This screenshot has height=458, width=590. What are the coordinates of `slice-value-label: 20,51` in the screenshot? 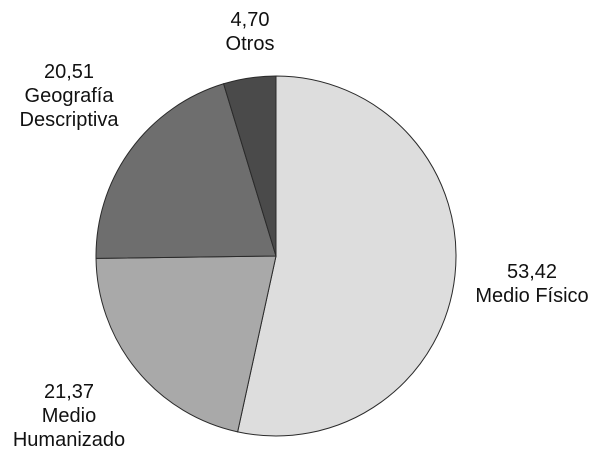 It's located at (69, 72).